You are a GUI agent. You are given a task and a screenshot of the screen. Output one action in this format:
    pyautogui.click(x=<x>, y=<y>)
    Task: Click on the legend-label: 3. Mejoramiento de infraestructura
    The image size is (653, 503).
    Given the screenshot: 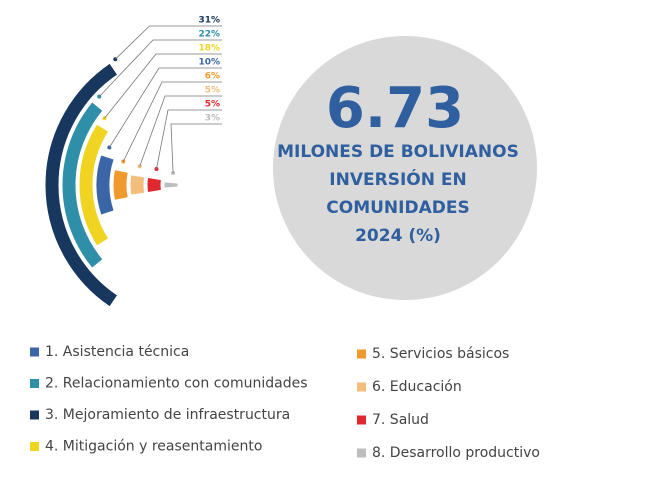 What is the action you would take?
    pyautogui.click(x=167, y=415)
    